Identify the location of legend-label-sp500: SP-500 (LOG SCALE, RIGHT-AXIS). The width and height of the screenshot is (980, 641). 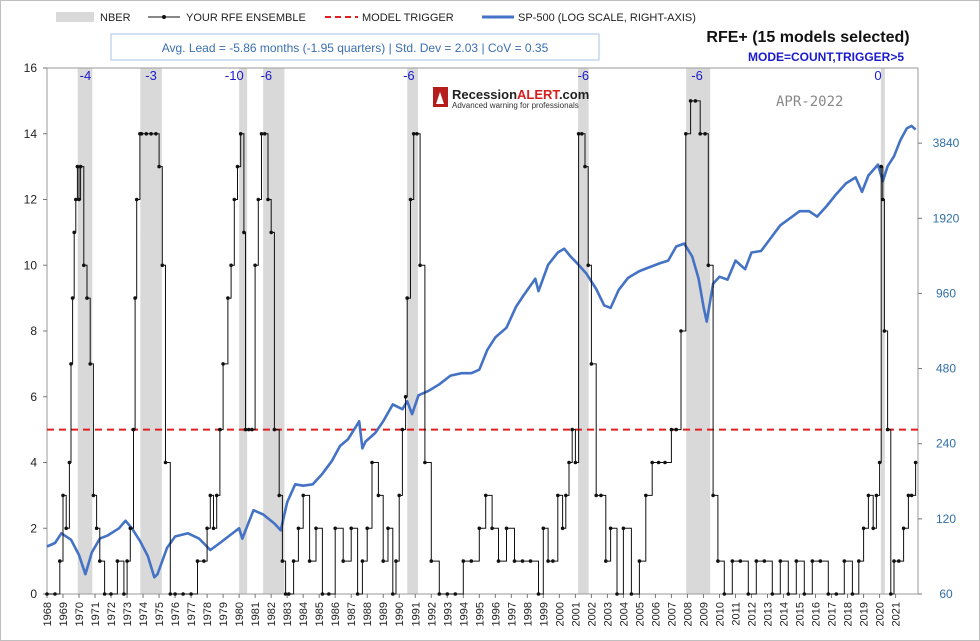
(607, 18).